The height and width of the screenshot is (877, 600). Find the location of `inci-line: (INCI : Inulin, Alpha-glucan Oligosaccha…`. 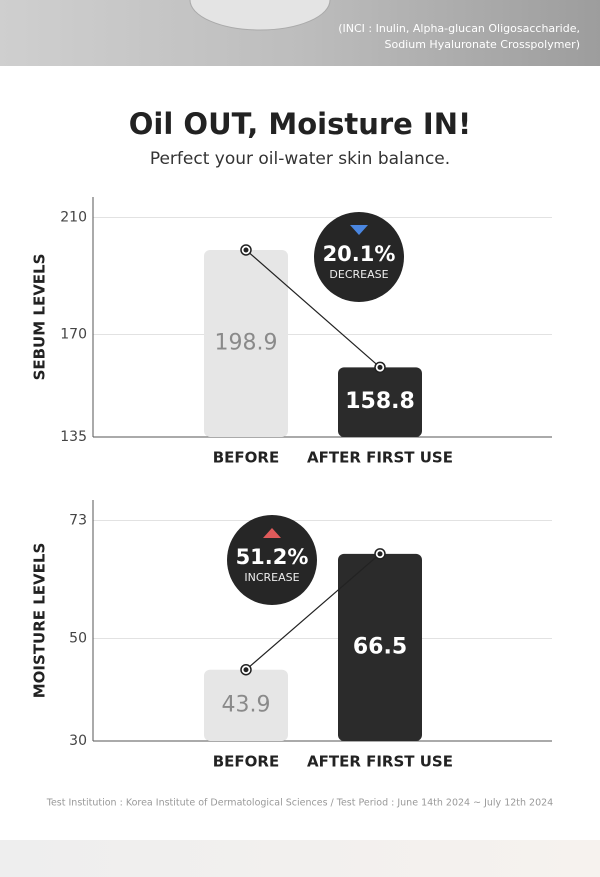

inci-line: (INCI : Inulin, Alpha-glucan Oligosaccha… is located at coordinates (459, 28).